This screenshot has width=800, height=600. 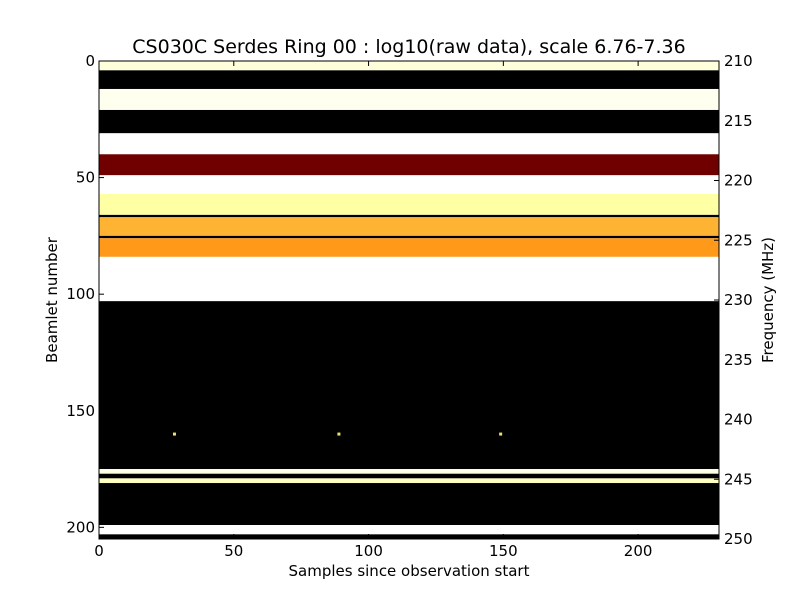 What do you see at coordinates (738, 61) in the screenshot?
I see `y2-tick-label: 210` at bounding box center [738, 61].